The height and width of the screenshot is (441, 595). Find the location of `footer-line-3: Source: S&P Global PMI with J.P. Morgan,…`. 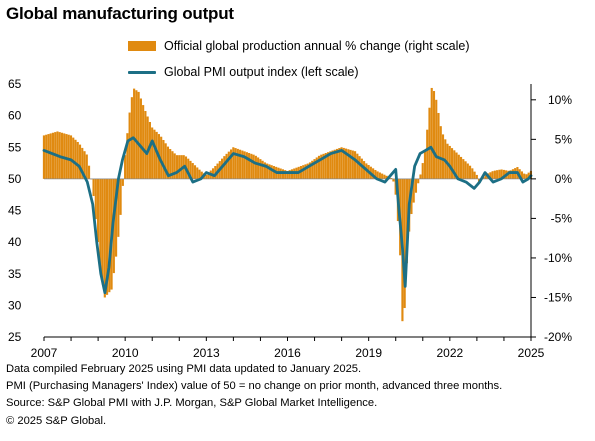

footer-line-3: Source: S&P Global PMI with J.P. Morgan,… is located at coordinates (192, 403).